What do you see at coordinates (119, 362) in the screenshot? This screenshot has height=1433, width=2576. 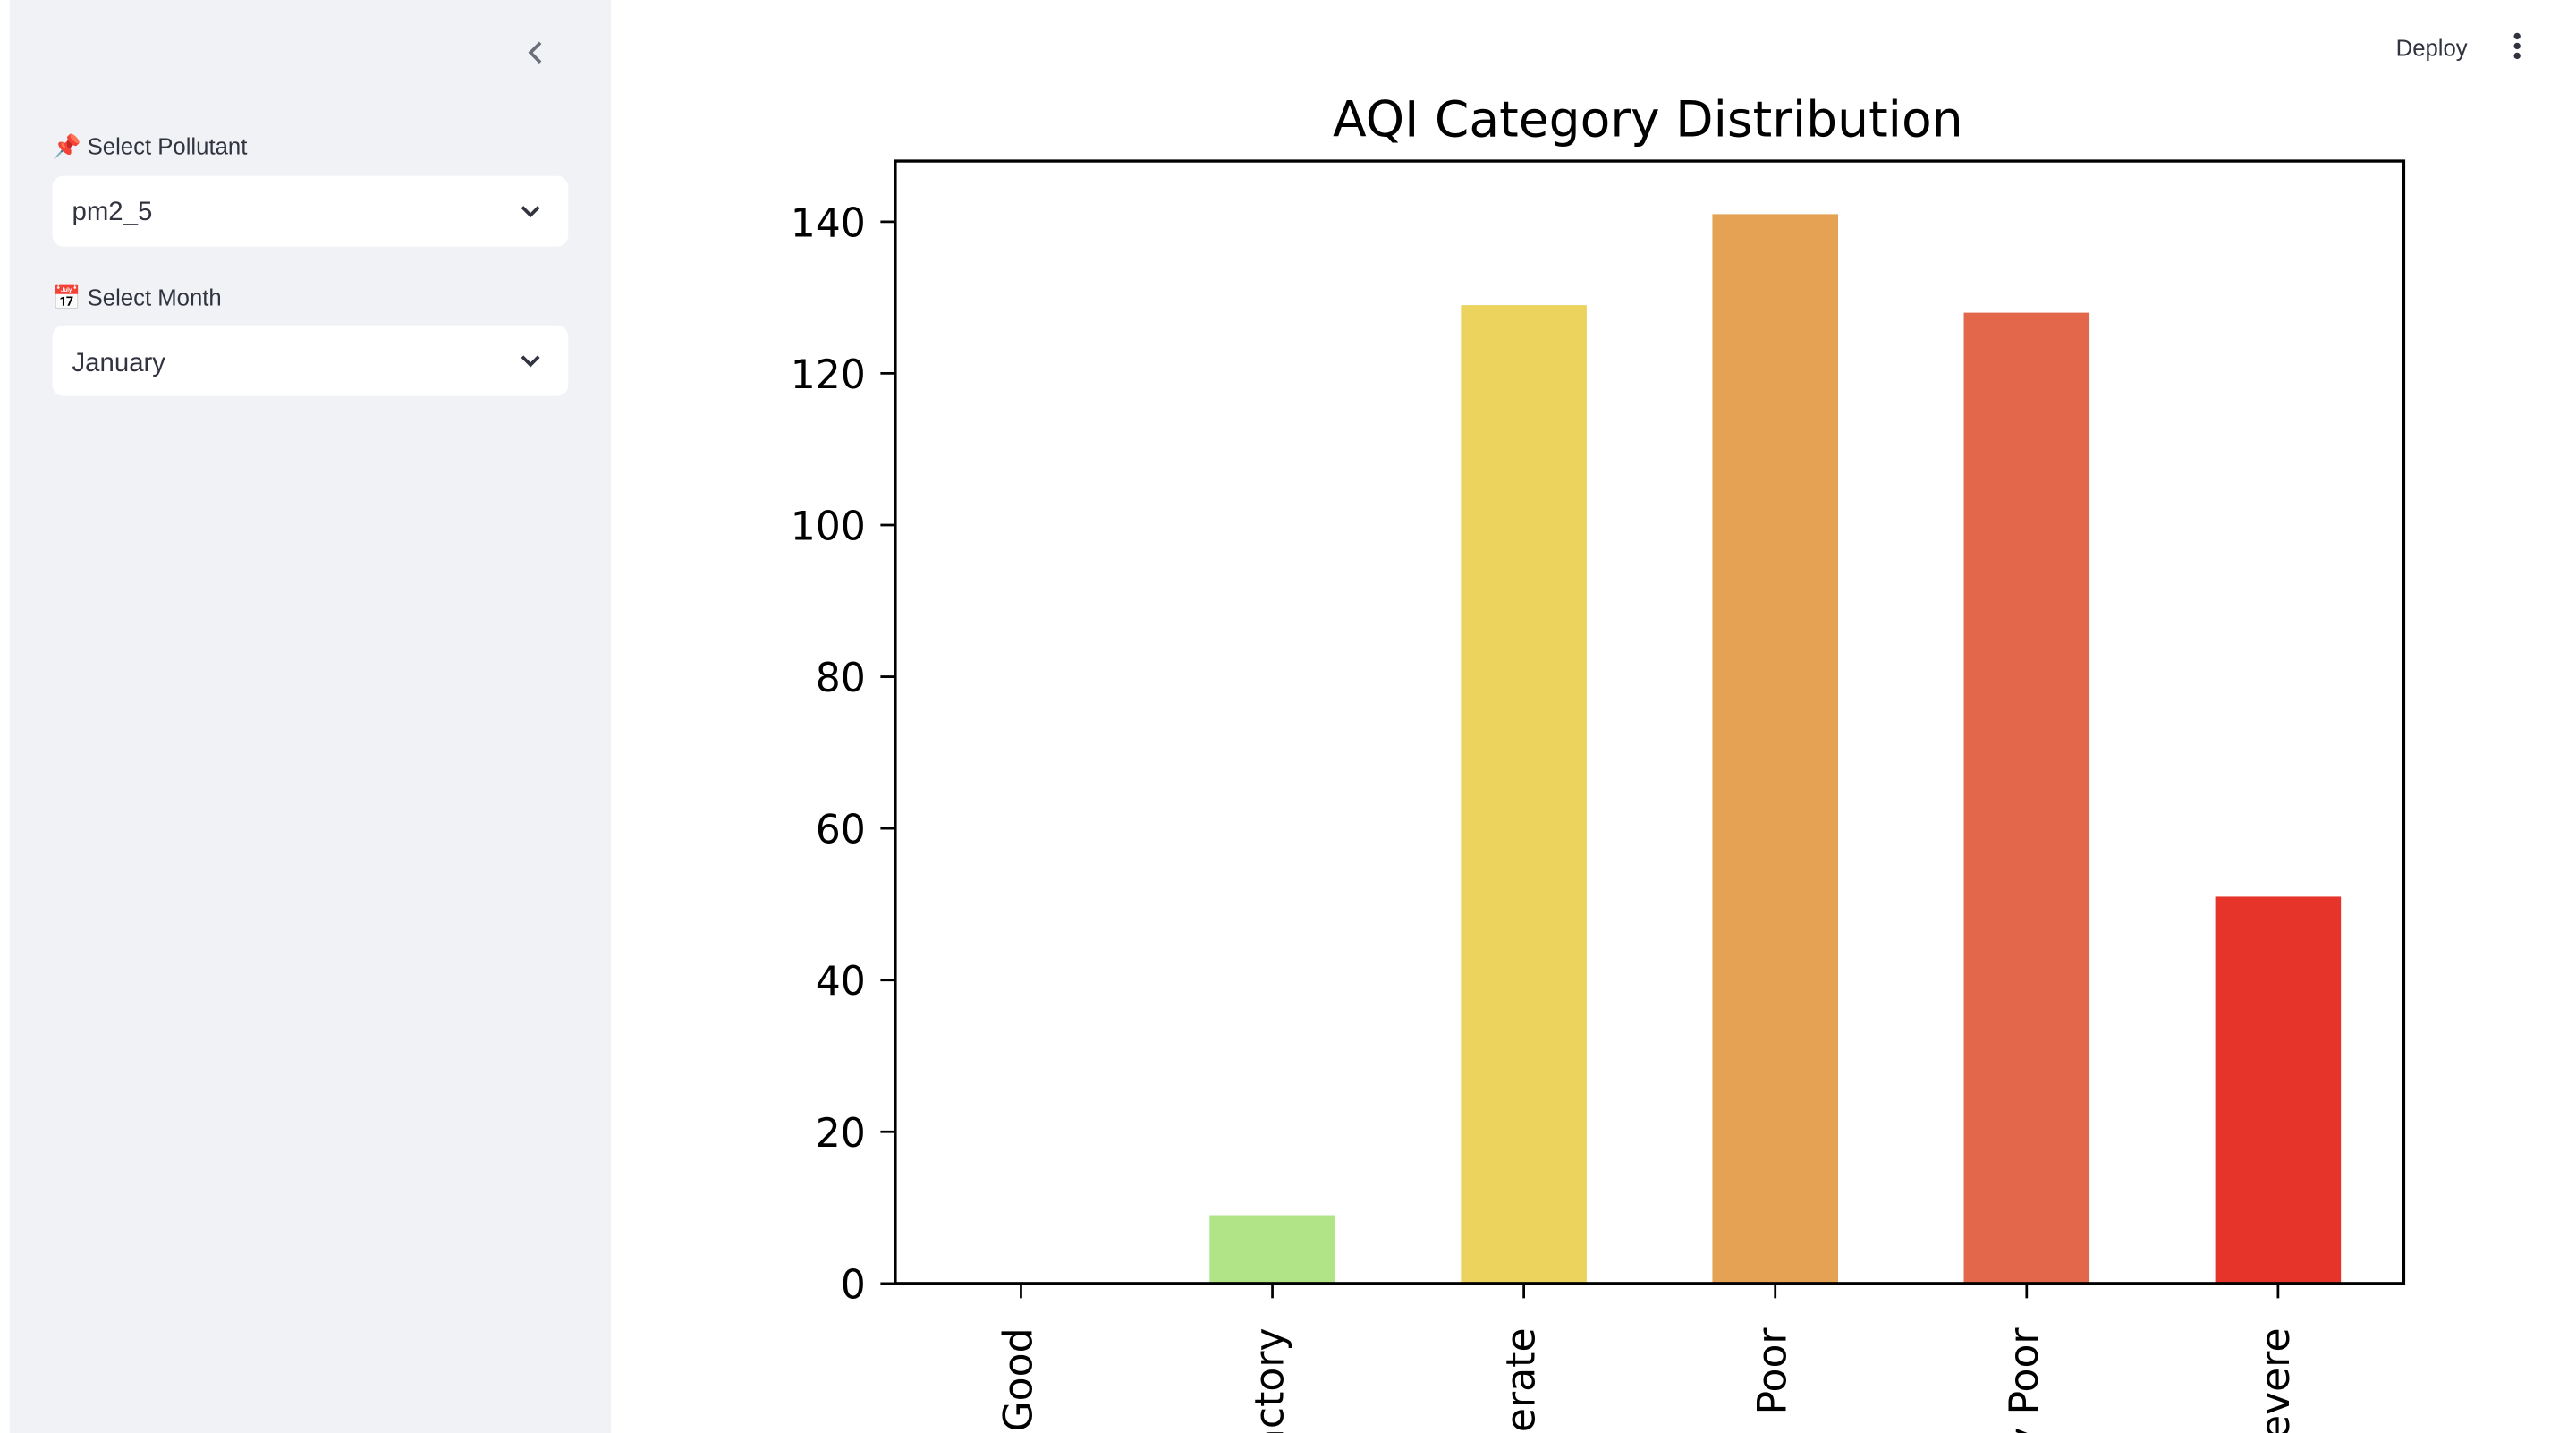 I see `select-value: January` at bounding box center [119, 362].